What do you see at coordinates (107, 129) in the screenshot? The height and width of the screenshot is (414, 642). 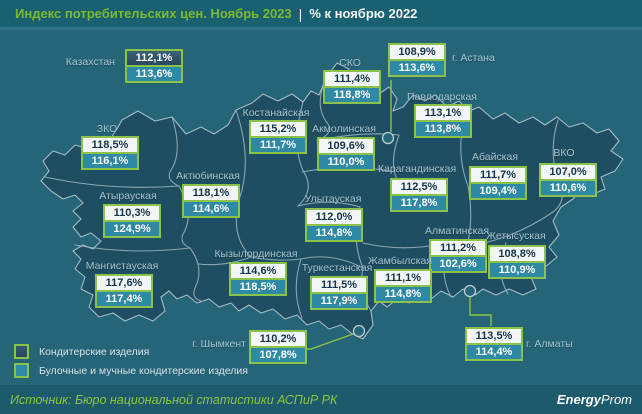 I see `region-label-zko: ЗКО` at bounding box center [107, 129].